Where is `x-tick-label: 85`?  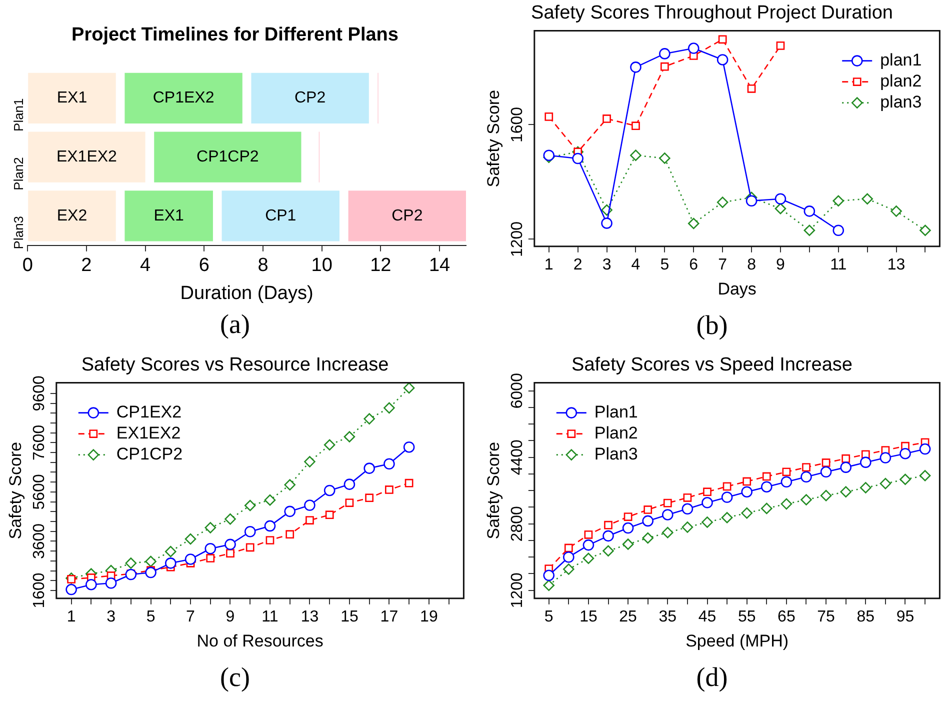 x-tick-label: 85 is located at coordinates (865, 617).